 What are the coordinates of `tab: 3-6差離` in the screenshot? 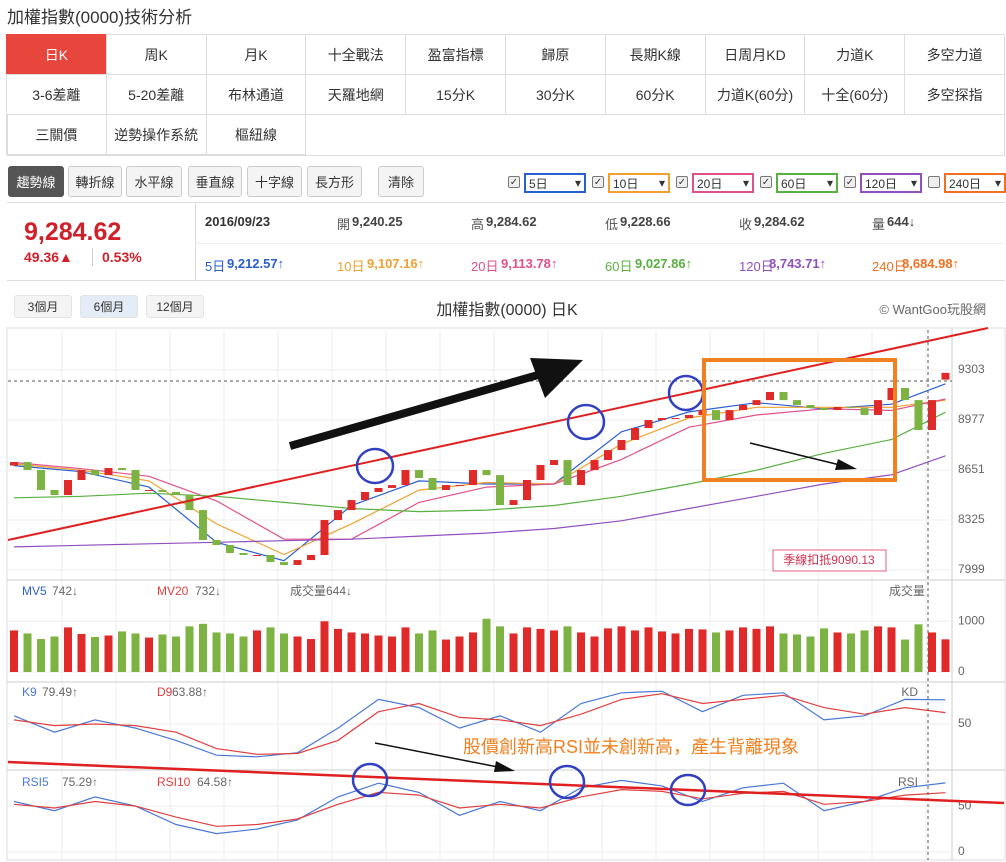 It's located at (56, 94).